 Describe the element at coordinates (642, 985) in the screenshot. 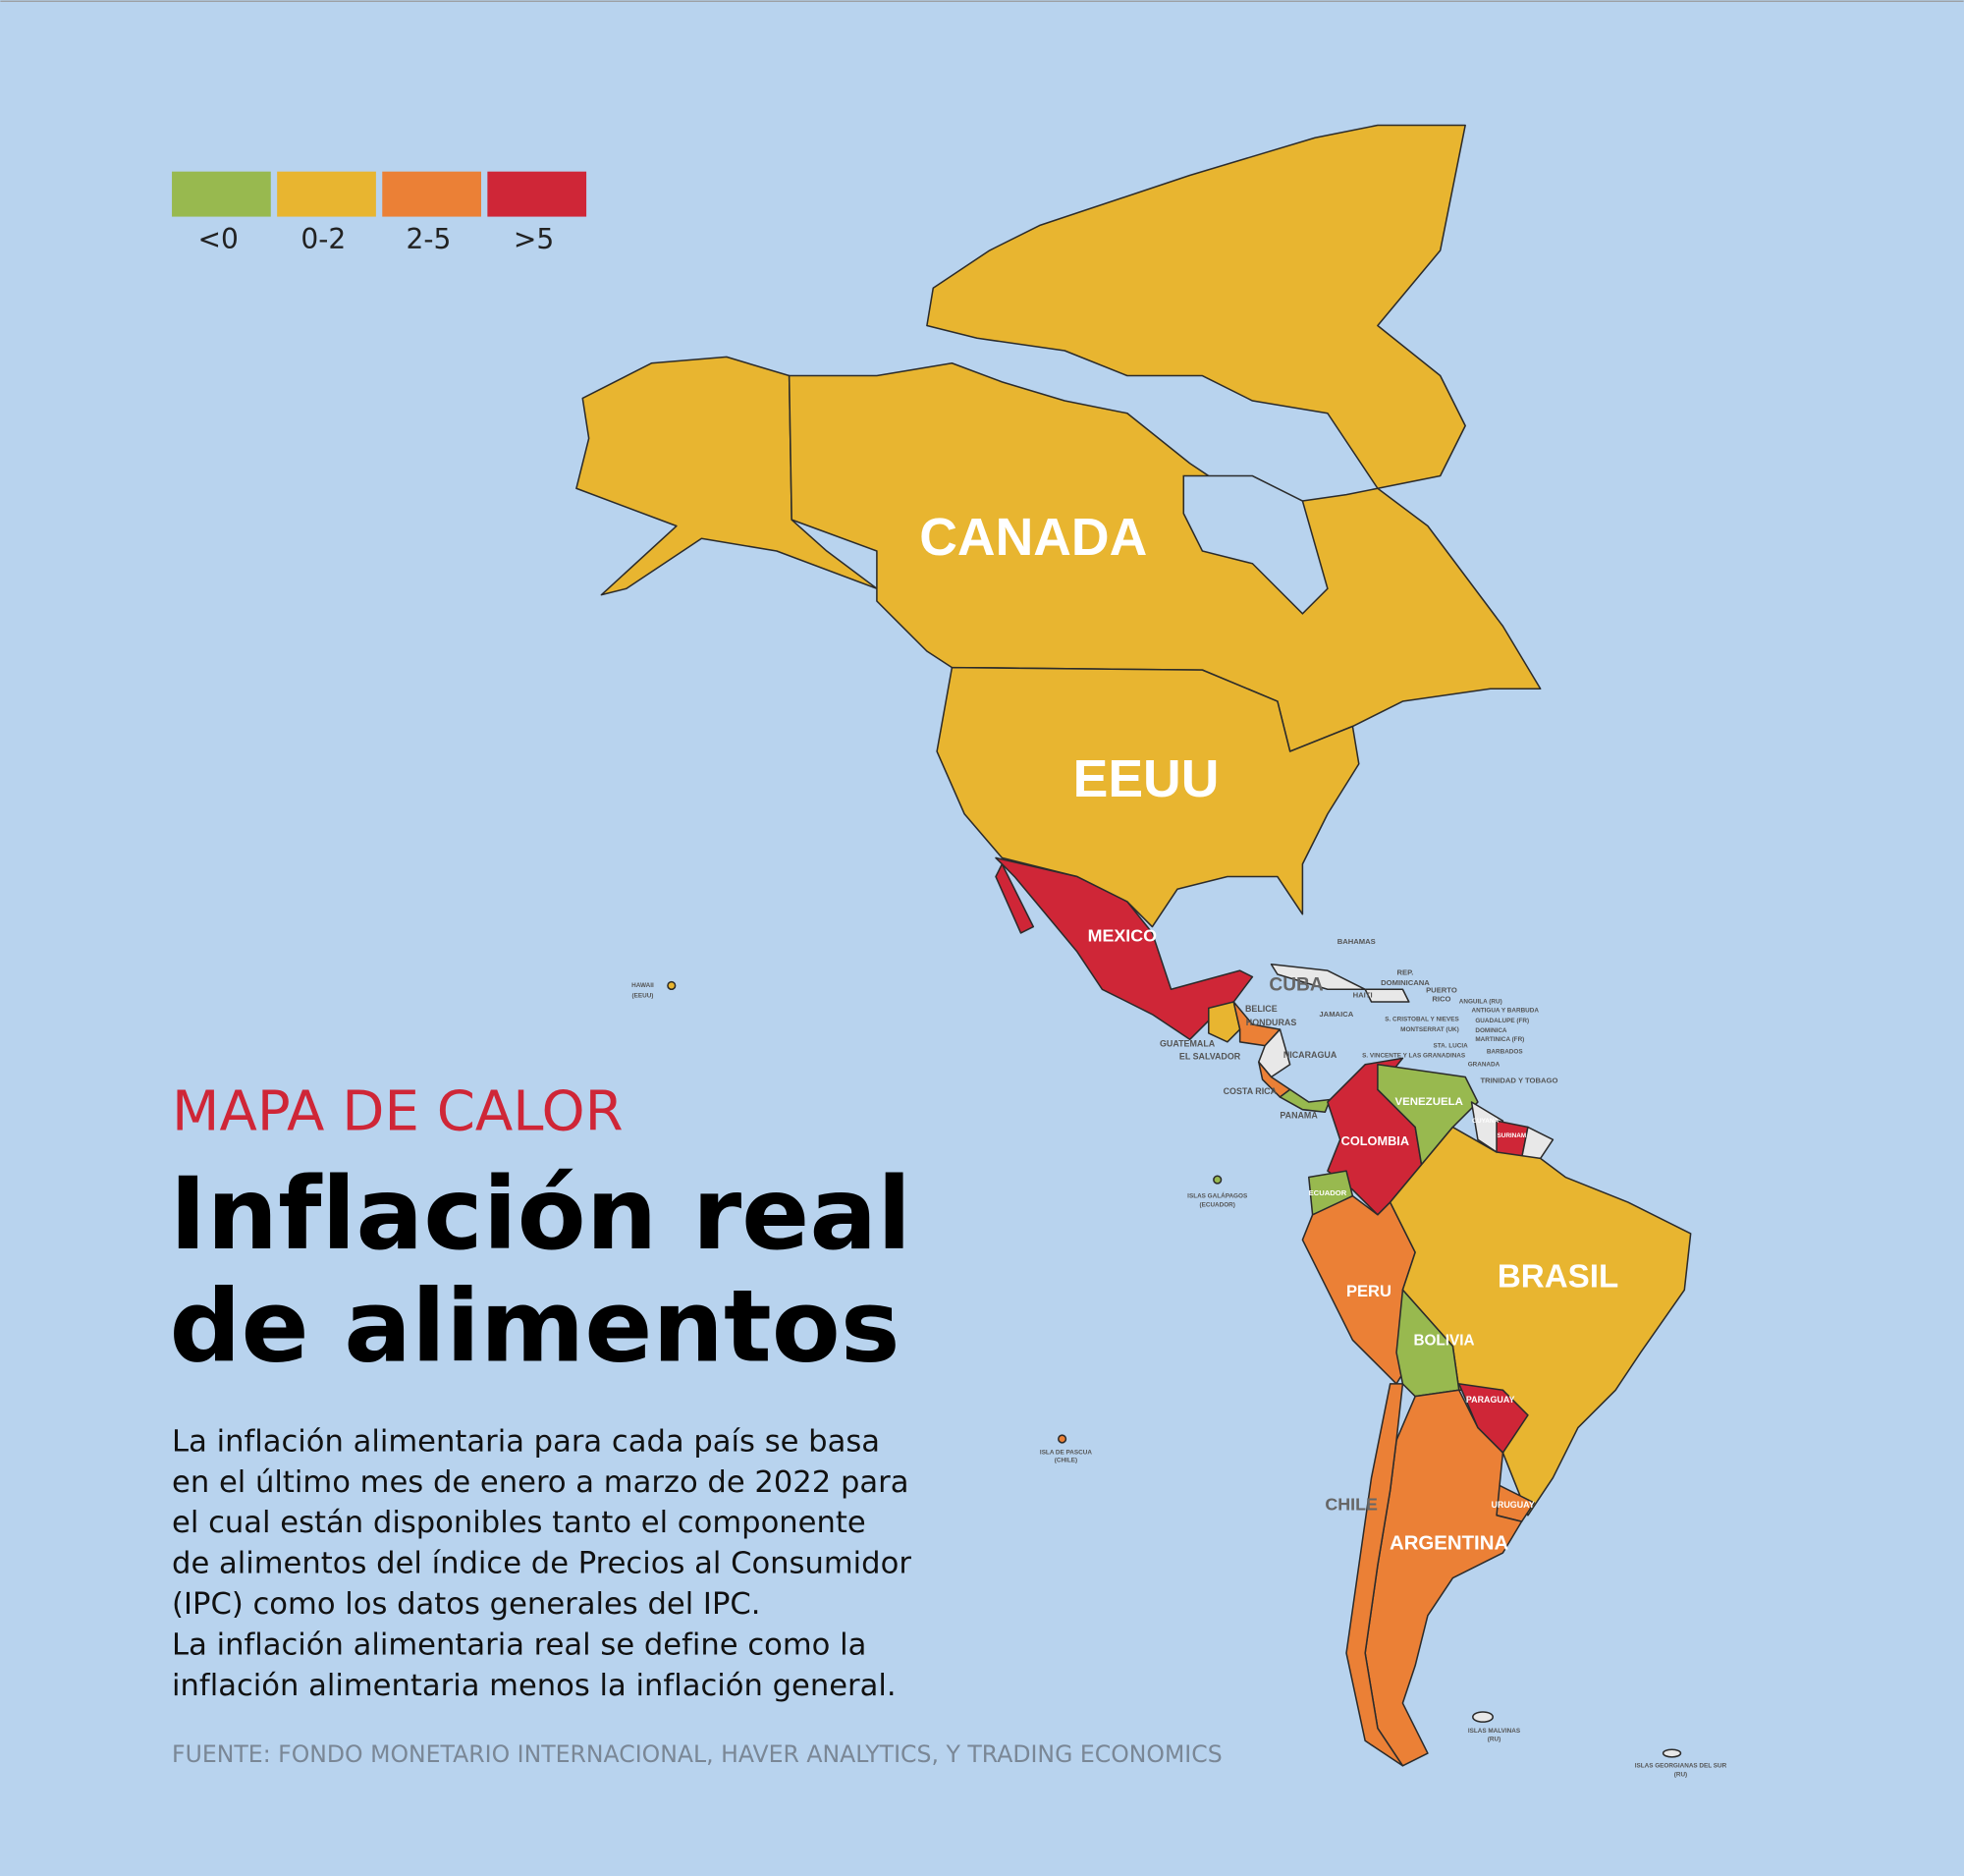

I see `map-label: HAWAII` at that location.